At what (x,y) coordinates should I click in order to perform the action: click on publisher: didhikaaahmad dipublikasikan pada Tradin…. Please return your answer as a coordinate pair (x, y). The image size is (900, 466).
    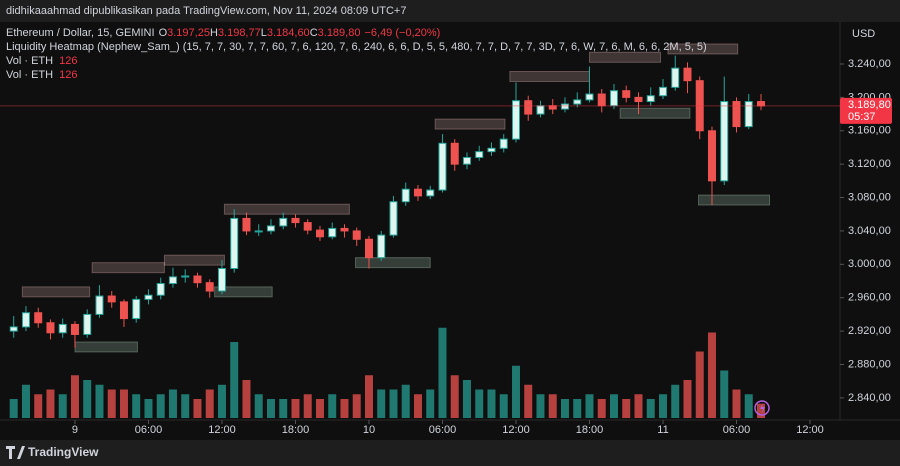
    Looking at the image, I should click on (206, 11).